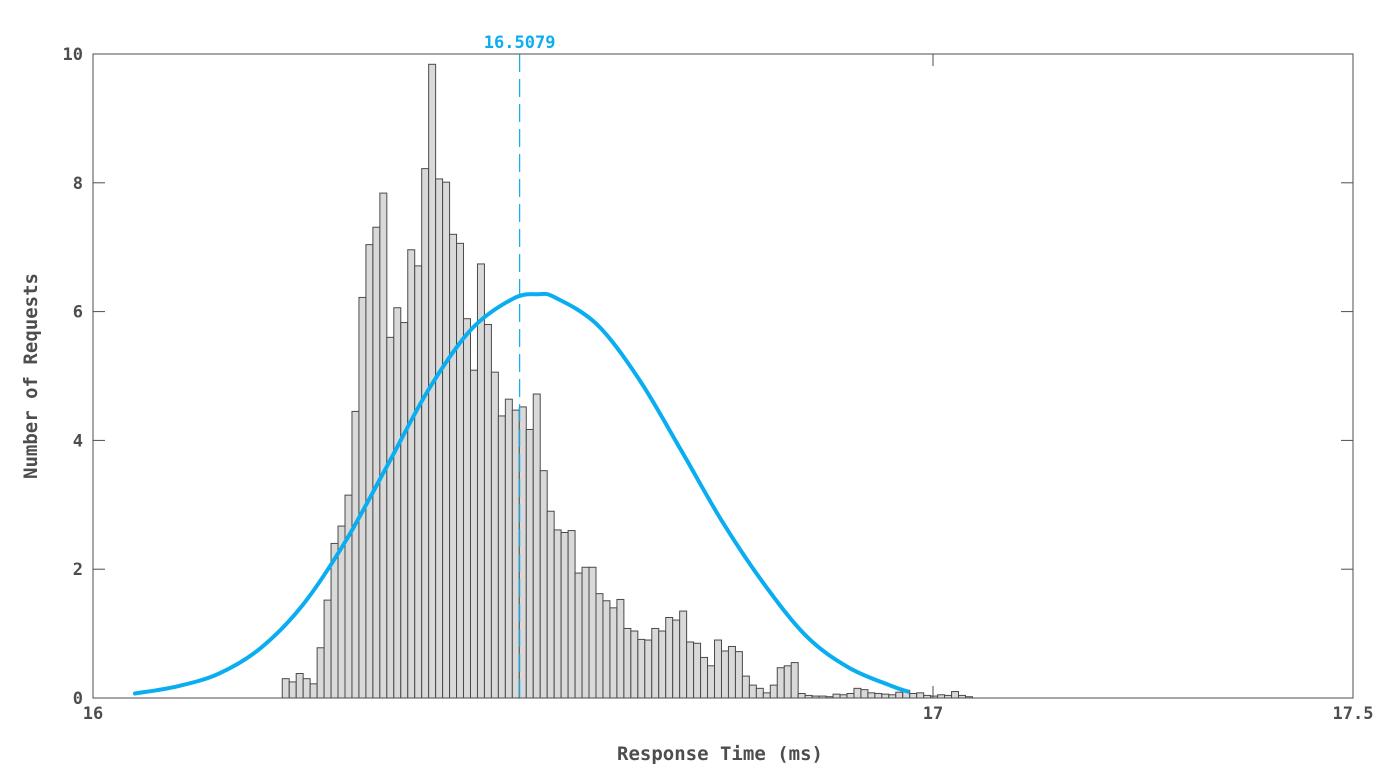 This screenshot has height=772, width=1400. Describe the element at coordinates (78, 441) in the screenshot. I see `y-tick-label: 4` at that location.